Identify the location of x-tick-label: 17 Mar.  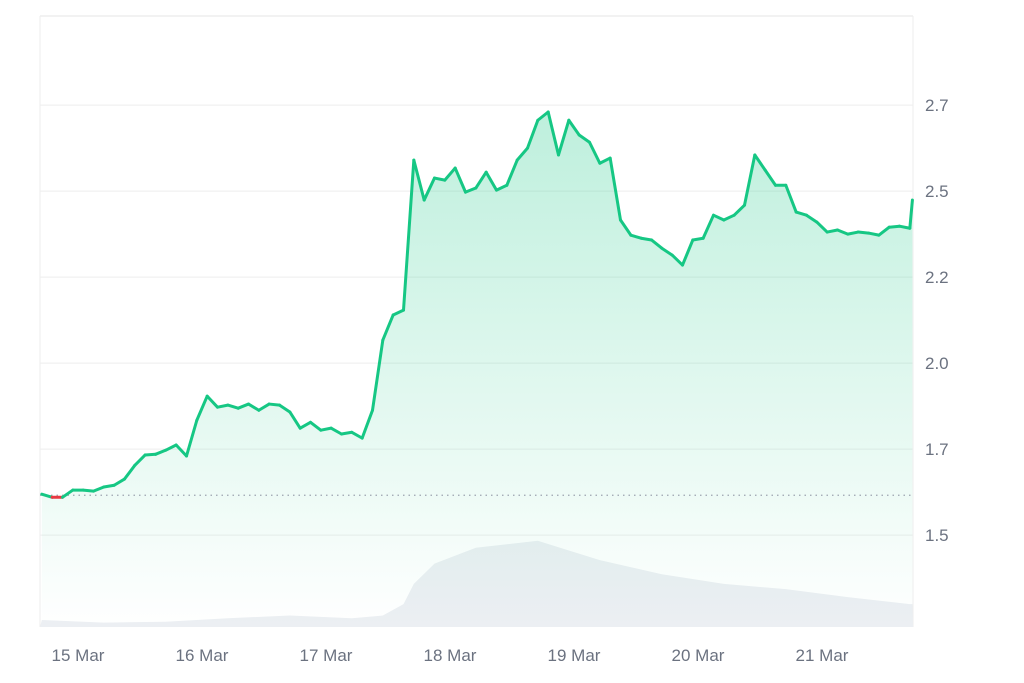
(326, 655).